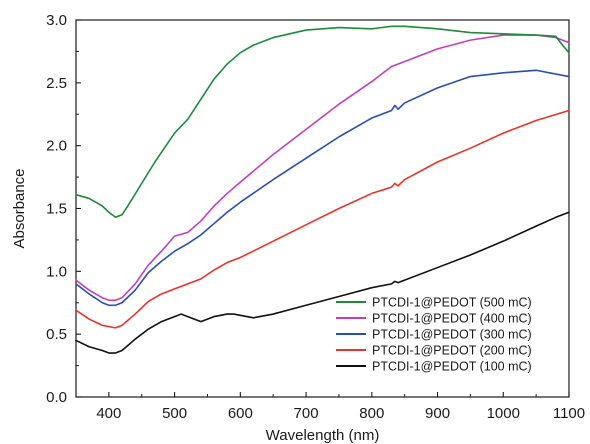 This screenshot has width=590, height=444. What do you see at coordinates (437, 413) in the screenshot?
I see `x-tick-label: 900` at bounding box center [437, 413].